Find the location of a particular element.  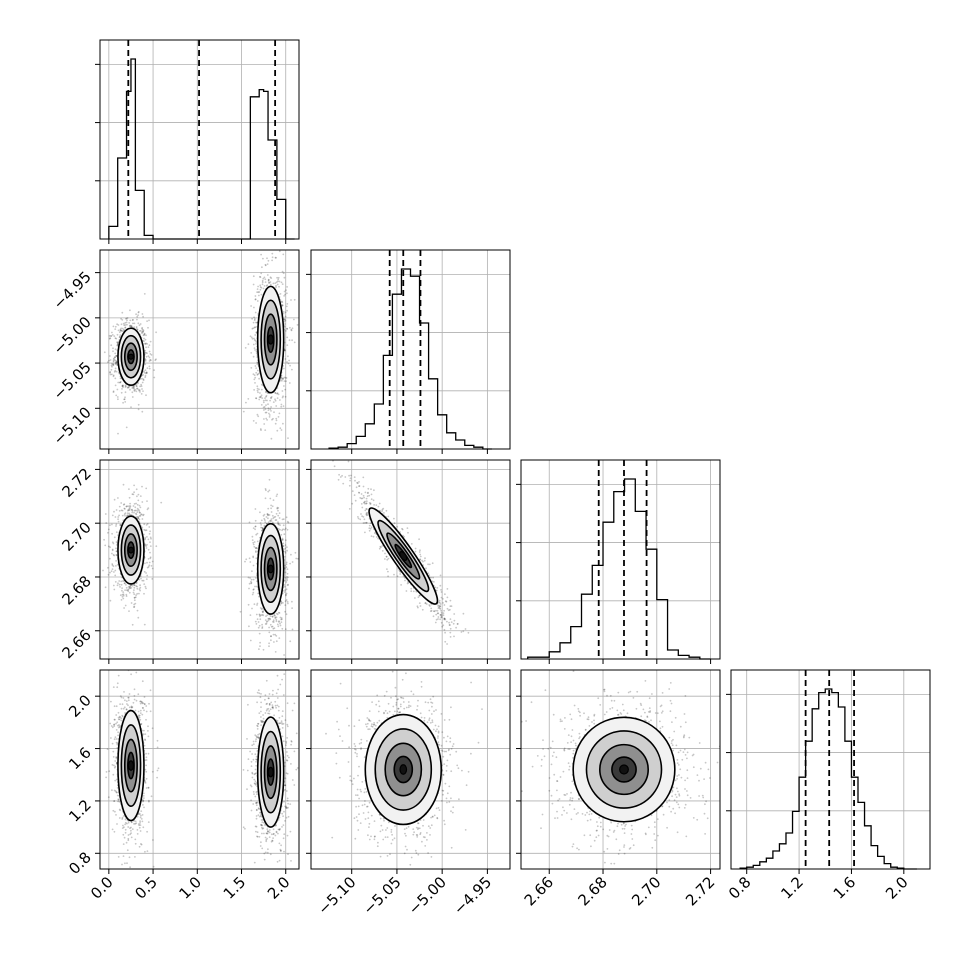

panel-frame is located at coordinates (199, 349).